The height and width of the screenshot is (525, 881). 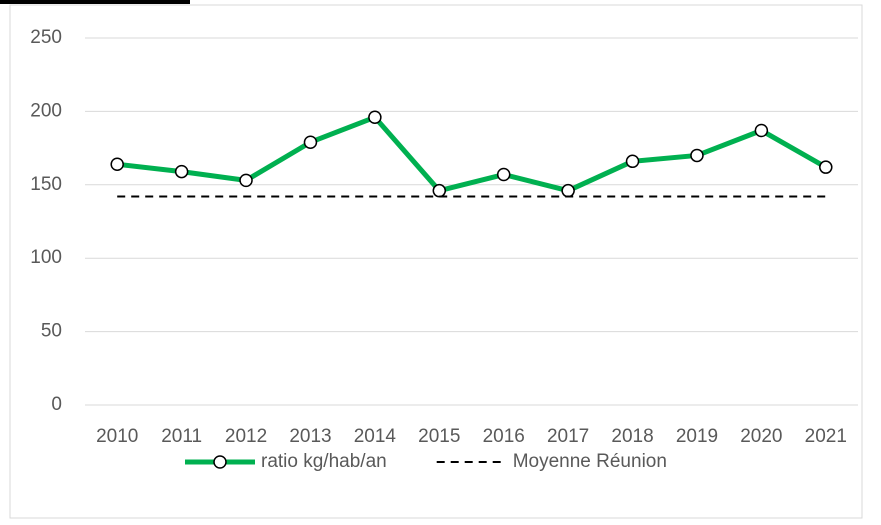 I want to click on x-tick-label: 2013, so click(x=310, y=436).